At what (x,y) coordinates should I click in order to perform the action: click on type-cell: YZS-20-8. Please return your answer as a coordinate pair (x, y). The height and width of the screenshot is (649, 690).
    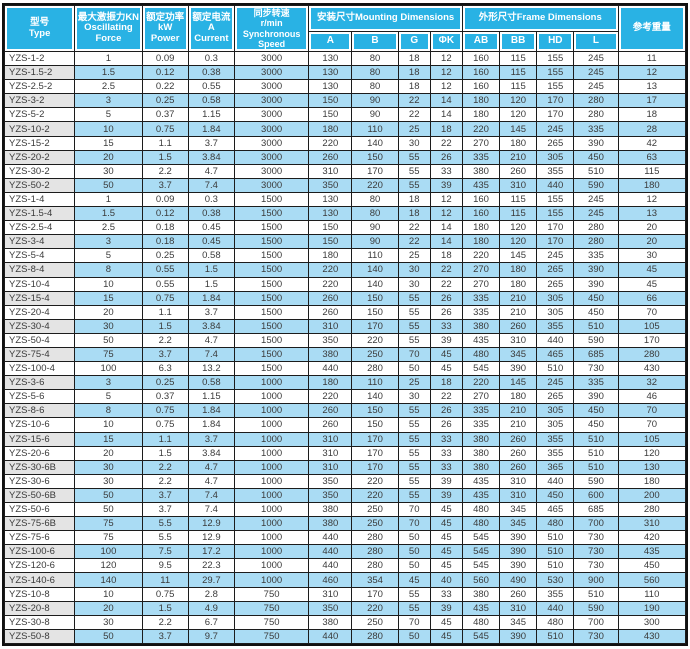
    Looking at the image, I should click on (39, 608).